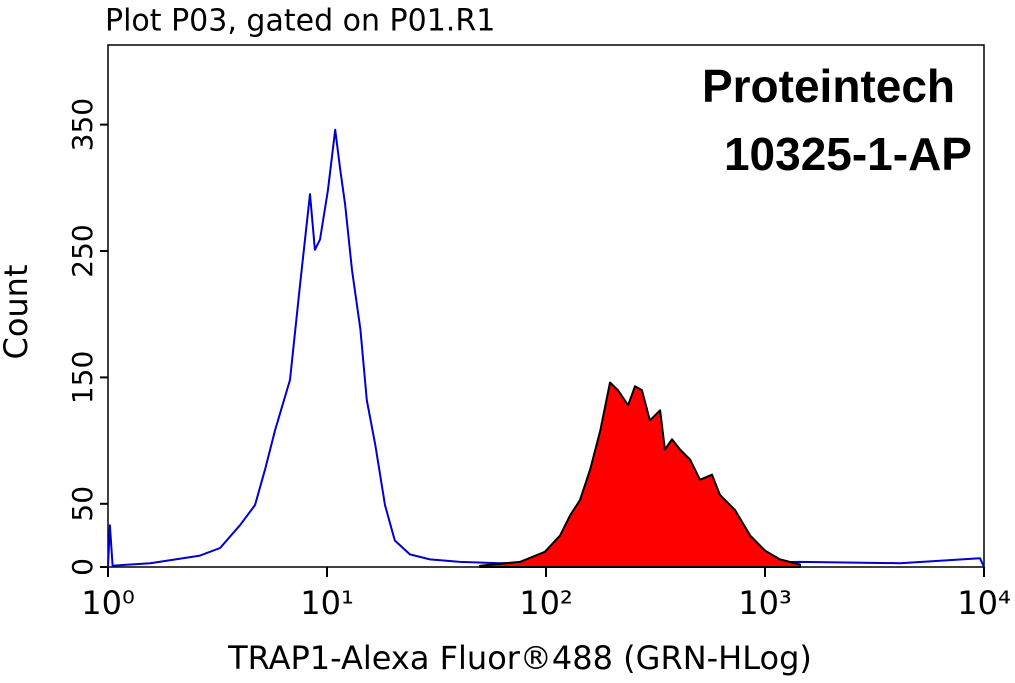  Describe the element at coordinates (17, 311) in the screenshot. I see `y-axis-label: Count` at that location.